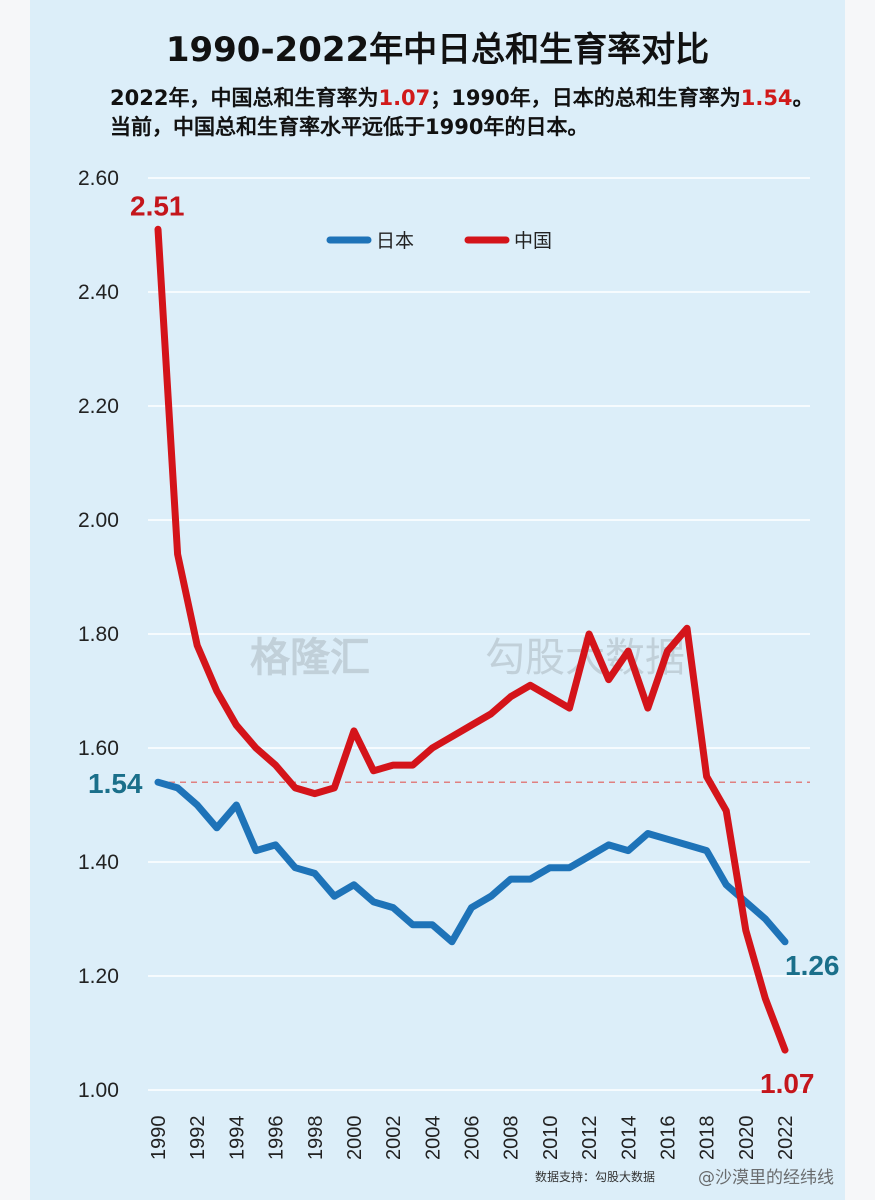 Image resolution: width=875 pixels, height=1200 pixels. I want to click on x-tick-label: 1992, so click(198, 1138).